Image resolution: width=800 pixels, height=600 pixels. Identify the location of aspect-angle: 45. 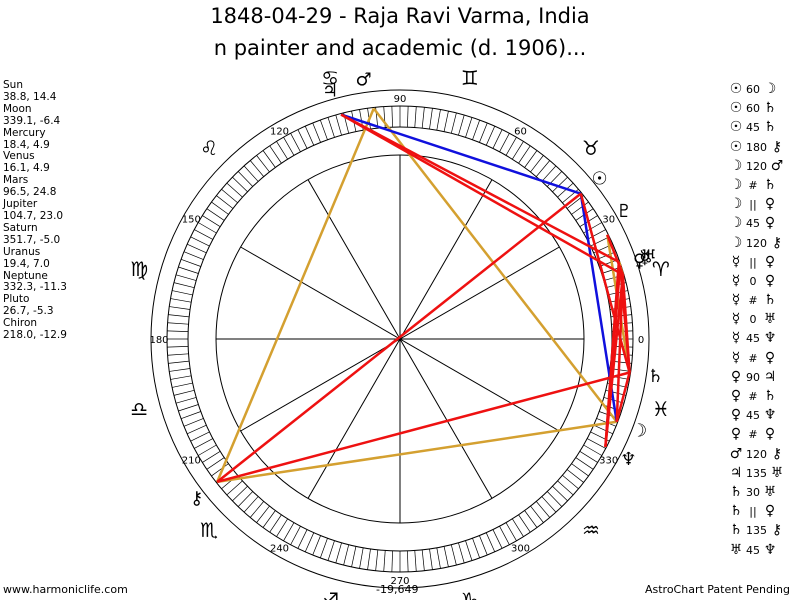
(753, 224).